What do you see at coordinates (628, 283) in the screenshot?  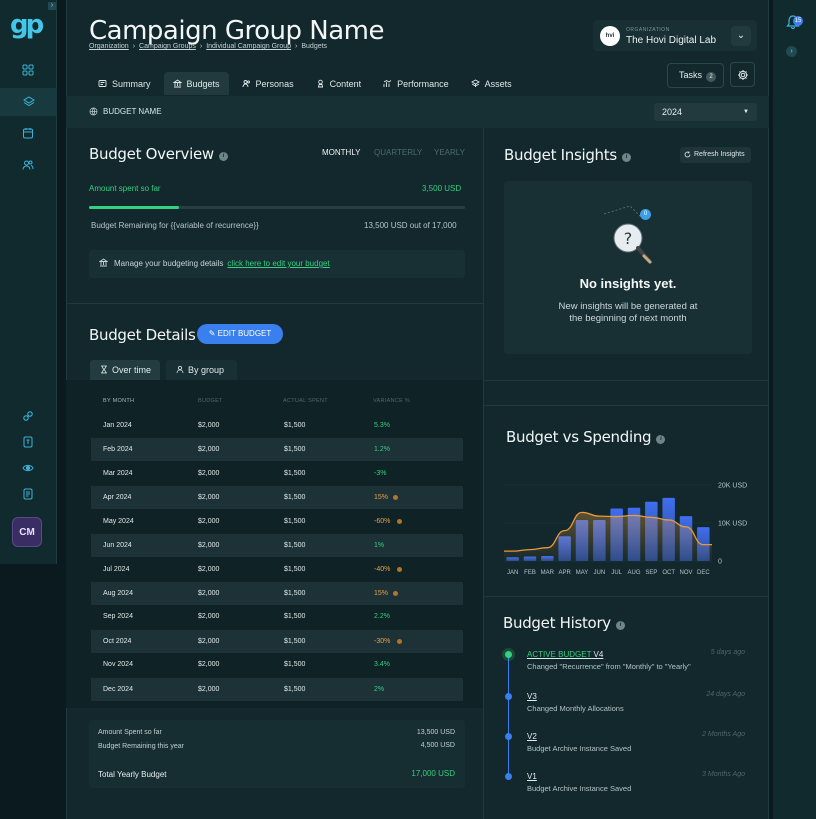 I see `no-insights-title: No insights yet.` at bounding box center [628, 283].